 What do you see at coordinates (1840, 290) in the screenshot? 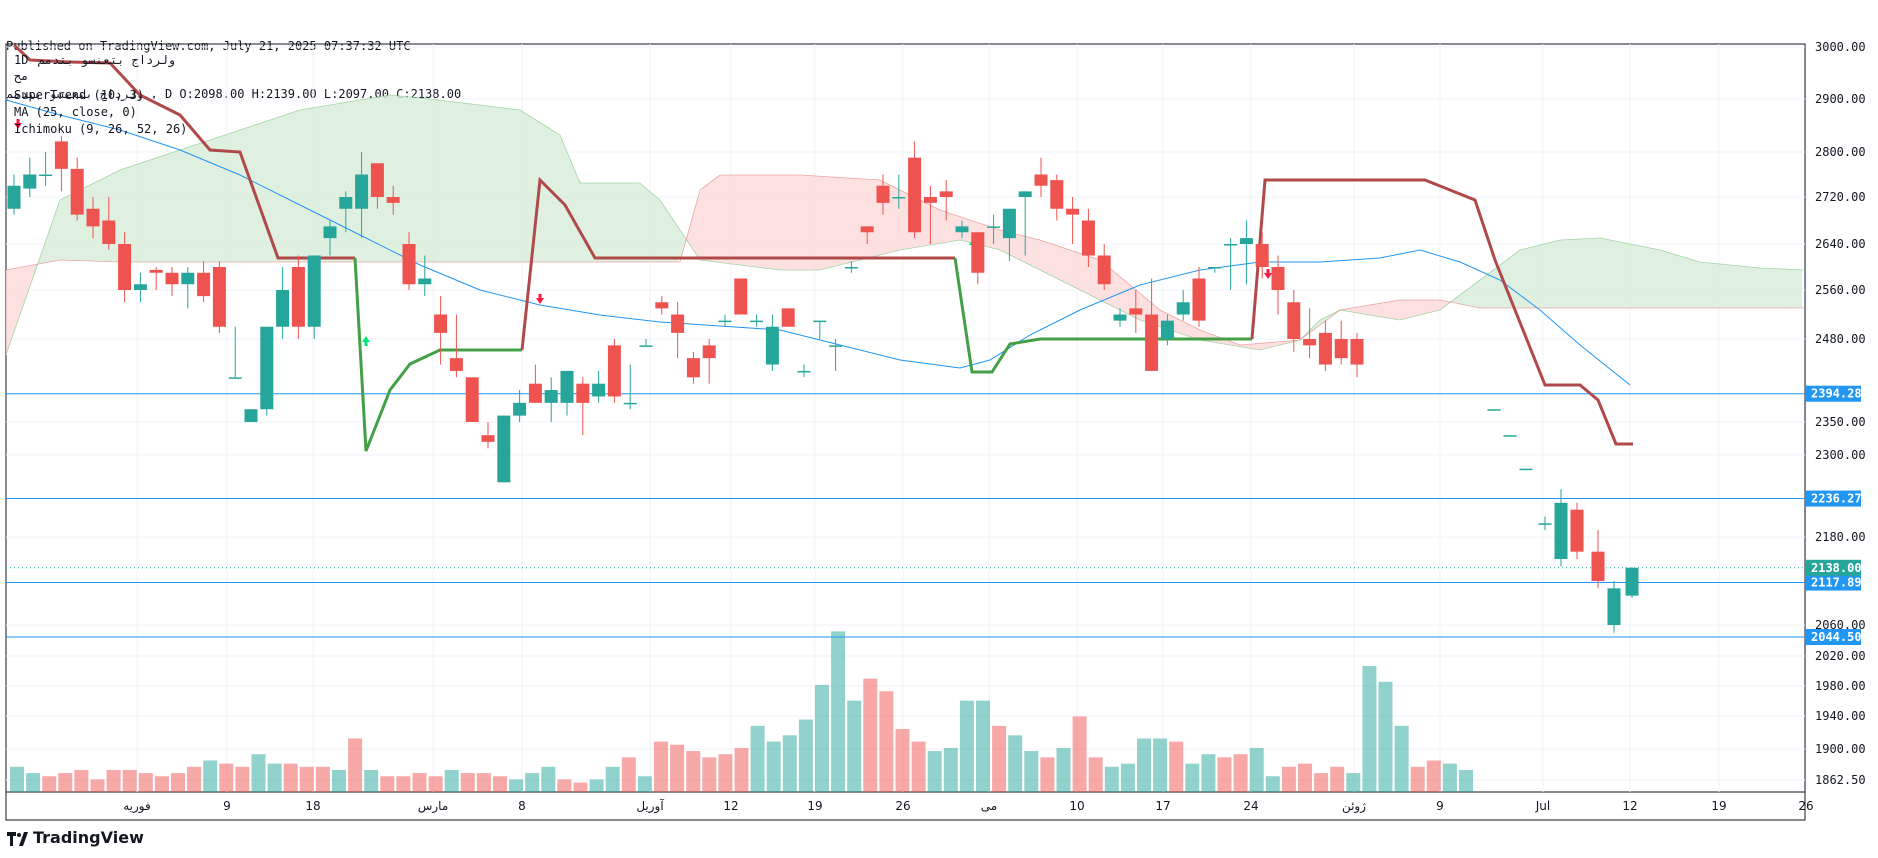
I see `price-tick-label: 2560.00` at bounding box center [1840, 290].